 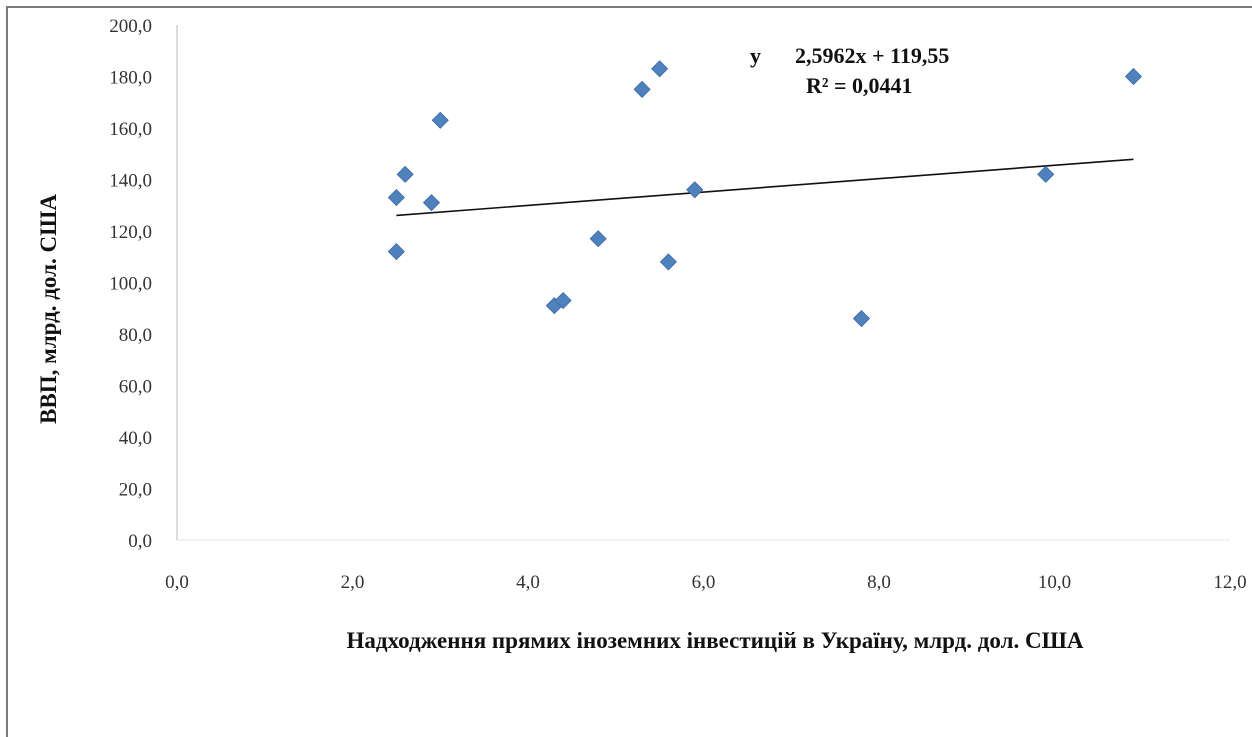 What do you see at coordinates (140, 541) in the screenshot?
I see `y-tick-label: 0,0` at bounding box center [140, 541].